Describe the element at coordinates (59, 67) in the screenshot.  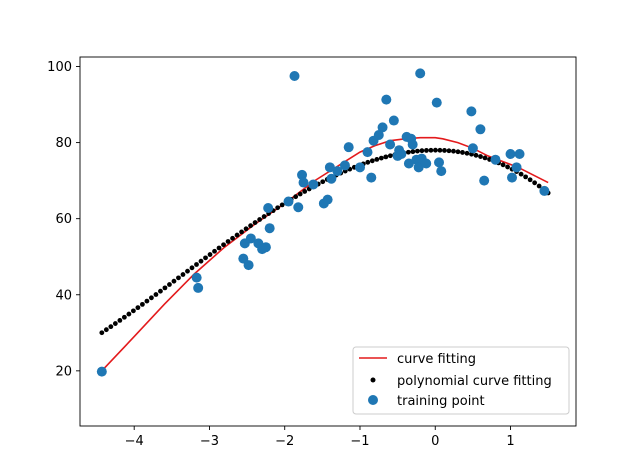
I see `y-tick-label: 100` at that location.